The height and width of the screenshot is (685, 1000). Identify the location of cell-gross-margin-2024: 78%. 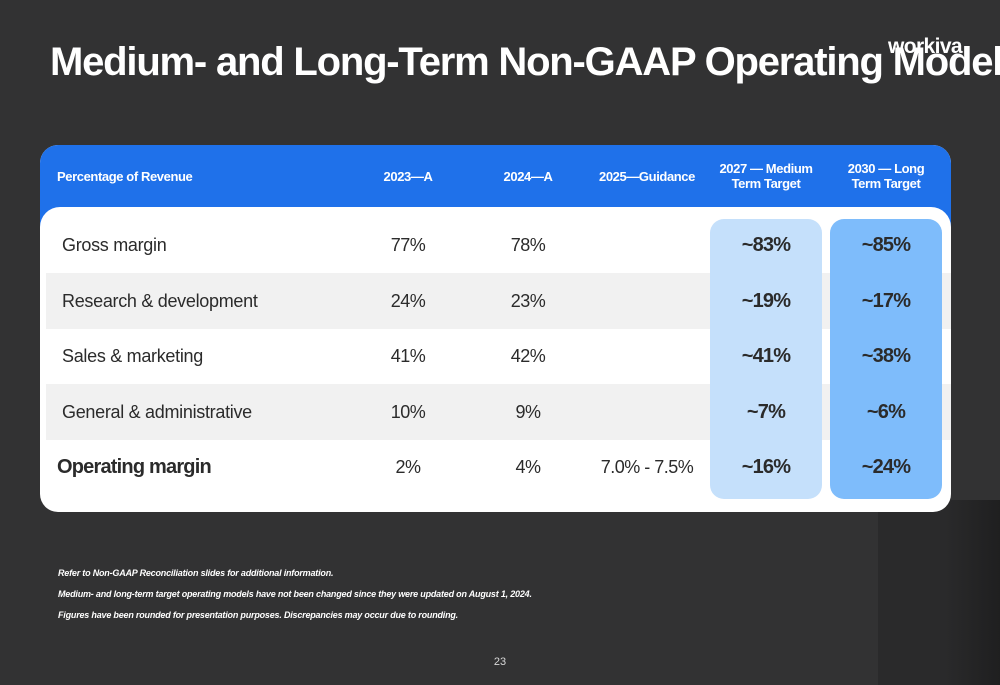
(528, 244).